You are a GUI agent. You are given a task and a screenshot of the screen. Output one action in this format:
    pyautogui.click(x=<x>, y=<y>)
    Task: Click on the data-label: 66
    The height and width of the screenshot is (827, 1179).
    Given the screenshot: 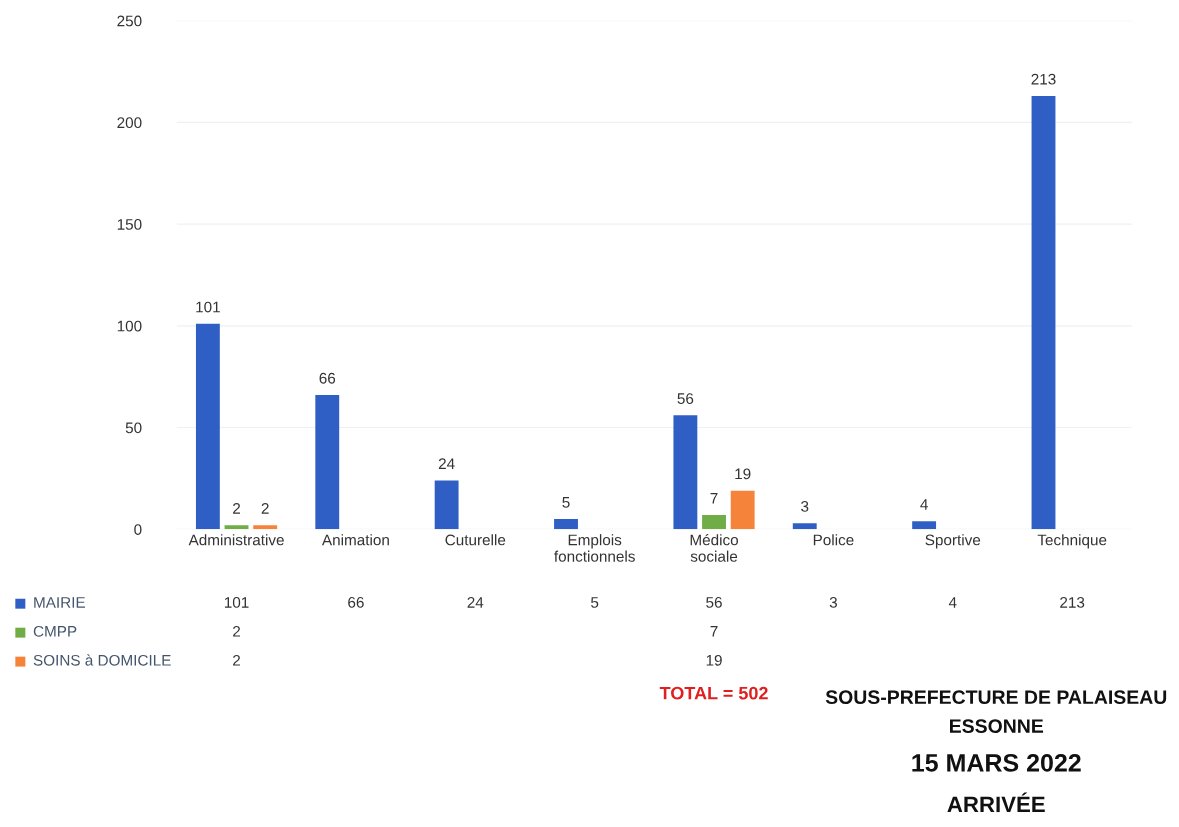 What is the action you would take?
    pyautogui.click(x=356, y=602)
    